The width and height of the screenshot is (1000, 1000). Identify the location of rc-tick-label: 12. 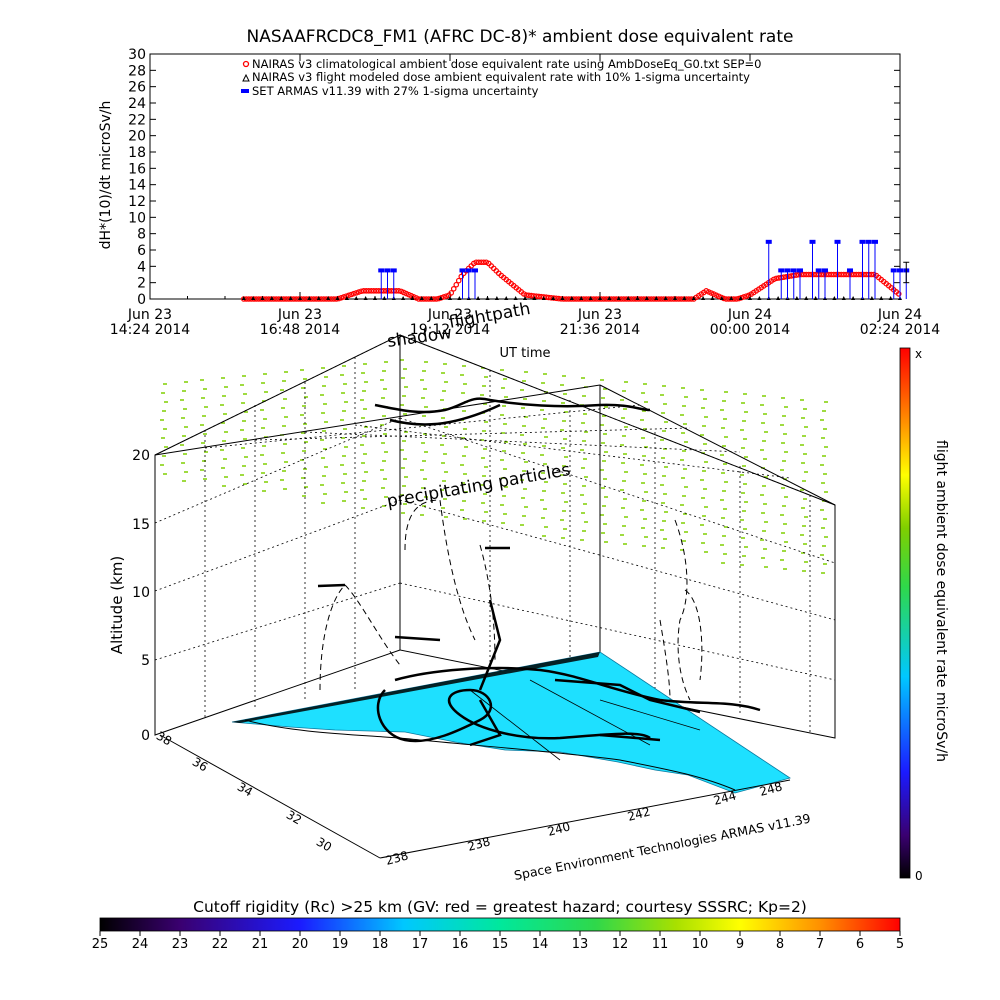
(620, 944).